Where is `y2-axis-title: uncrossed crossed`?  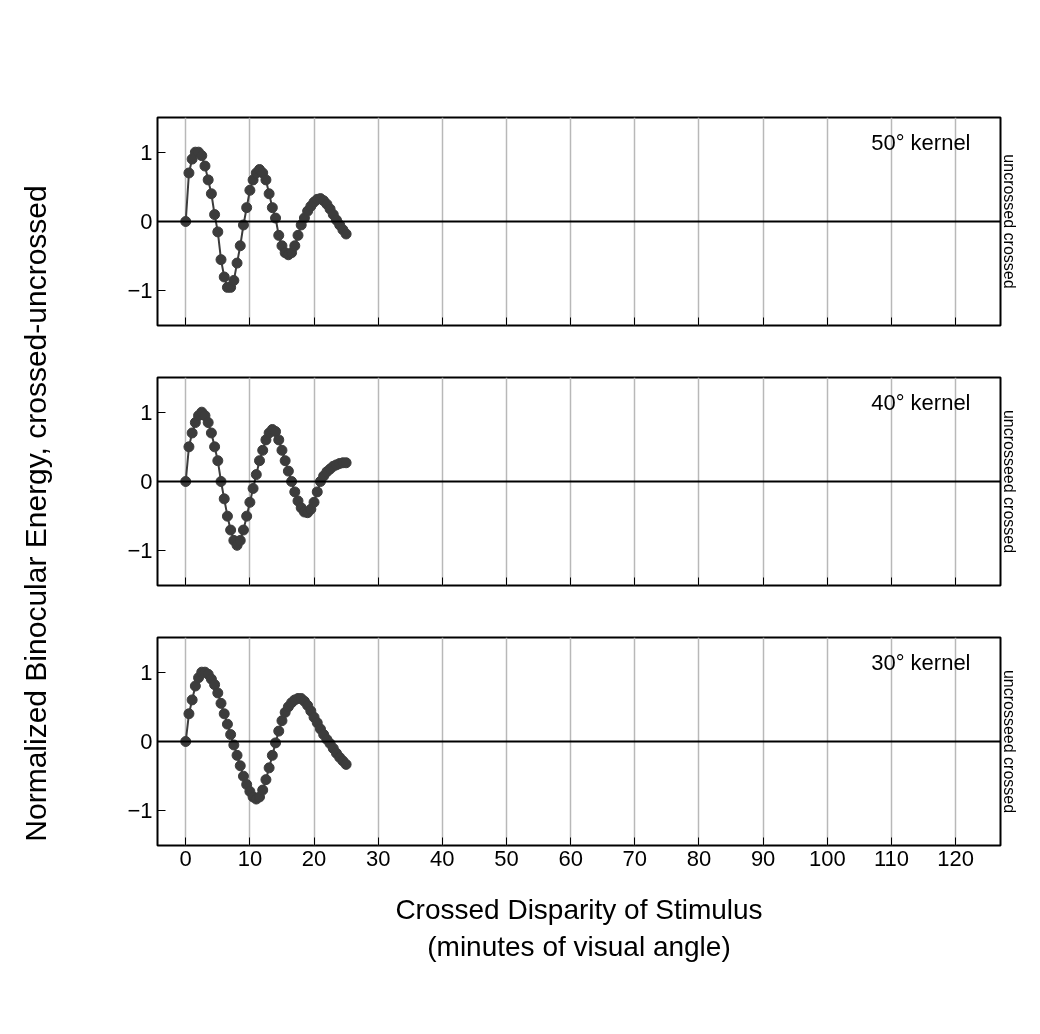 y2-axis-title: uncrossed crossed is located at coordinates (1009, 221).